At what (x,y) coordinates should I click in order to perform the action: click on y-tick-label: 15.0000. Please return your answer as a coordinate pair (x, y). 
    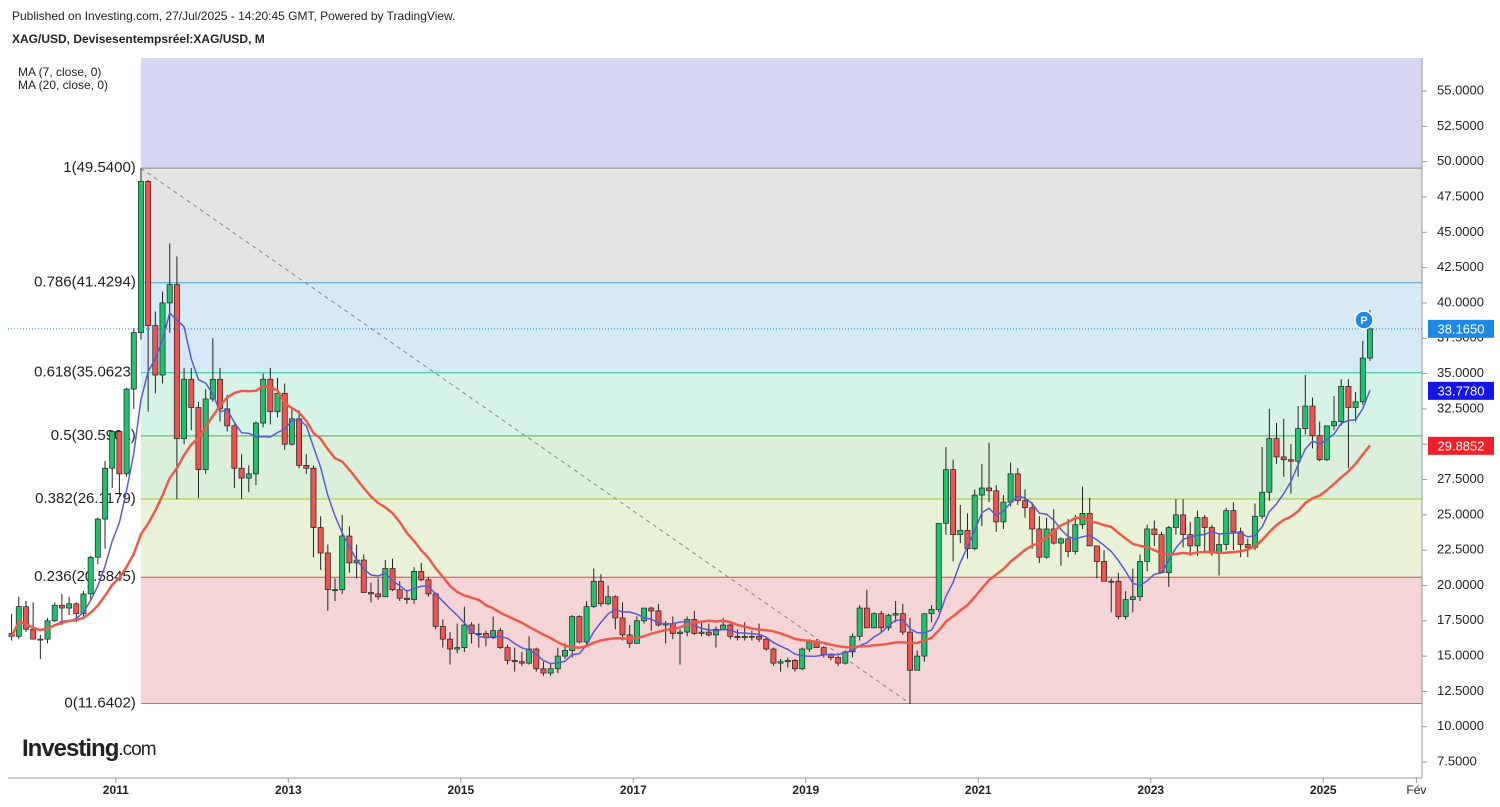
    Looking at the image, I should click on (1460, 655).